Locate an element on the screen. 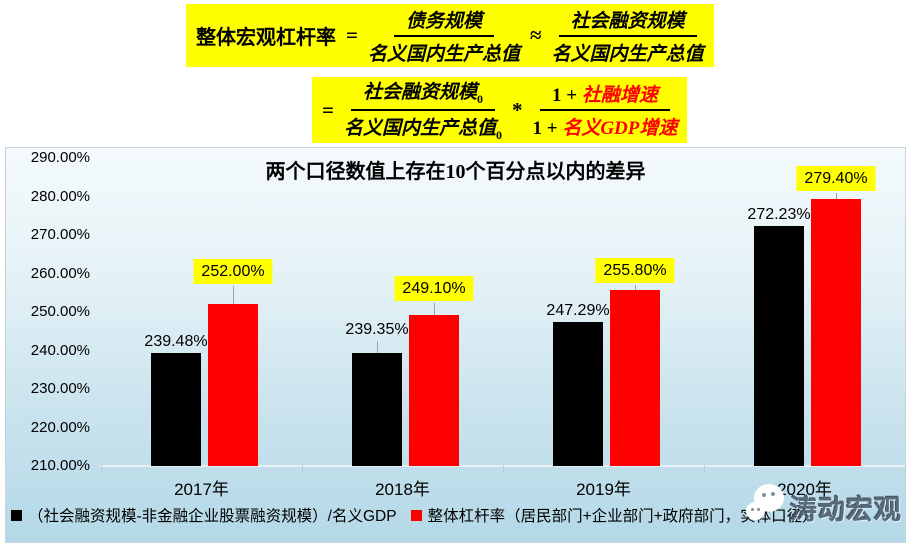  y-axis-label: 240.00% is located at coordinates (60, 350).